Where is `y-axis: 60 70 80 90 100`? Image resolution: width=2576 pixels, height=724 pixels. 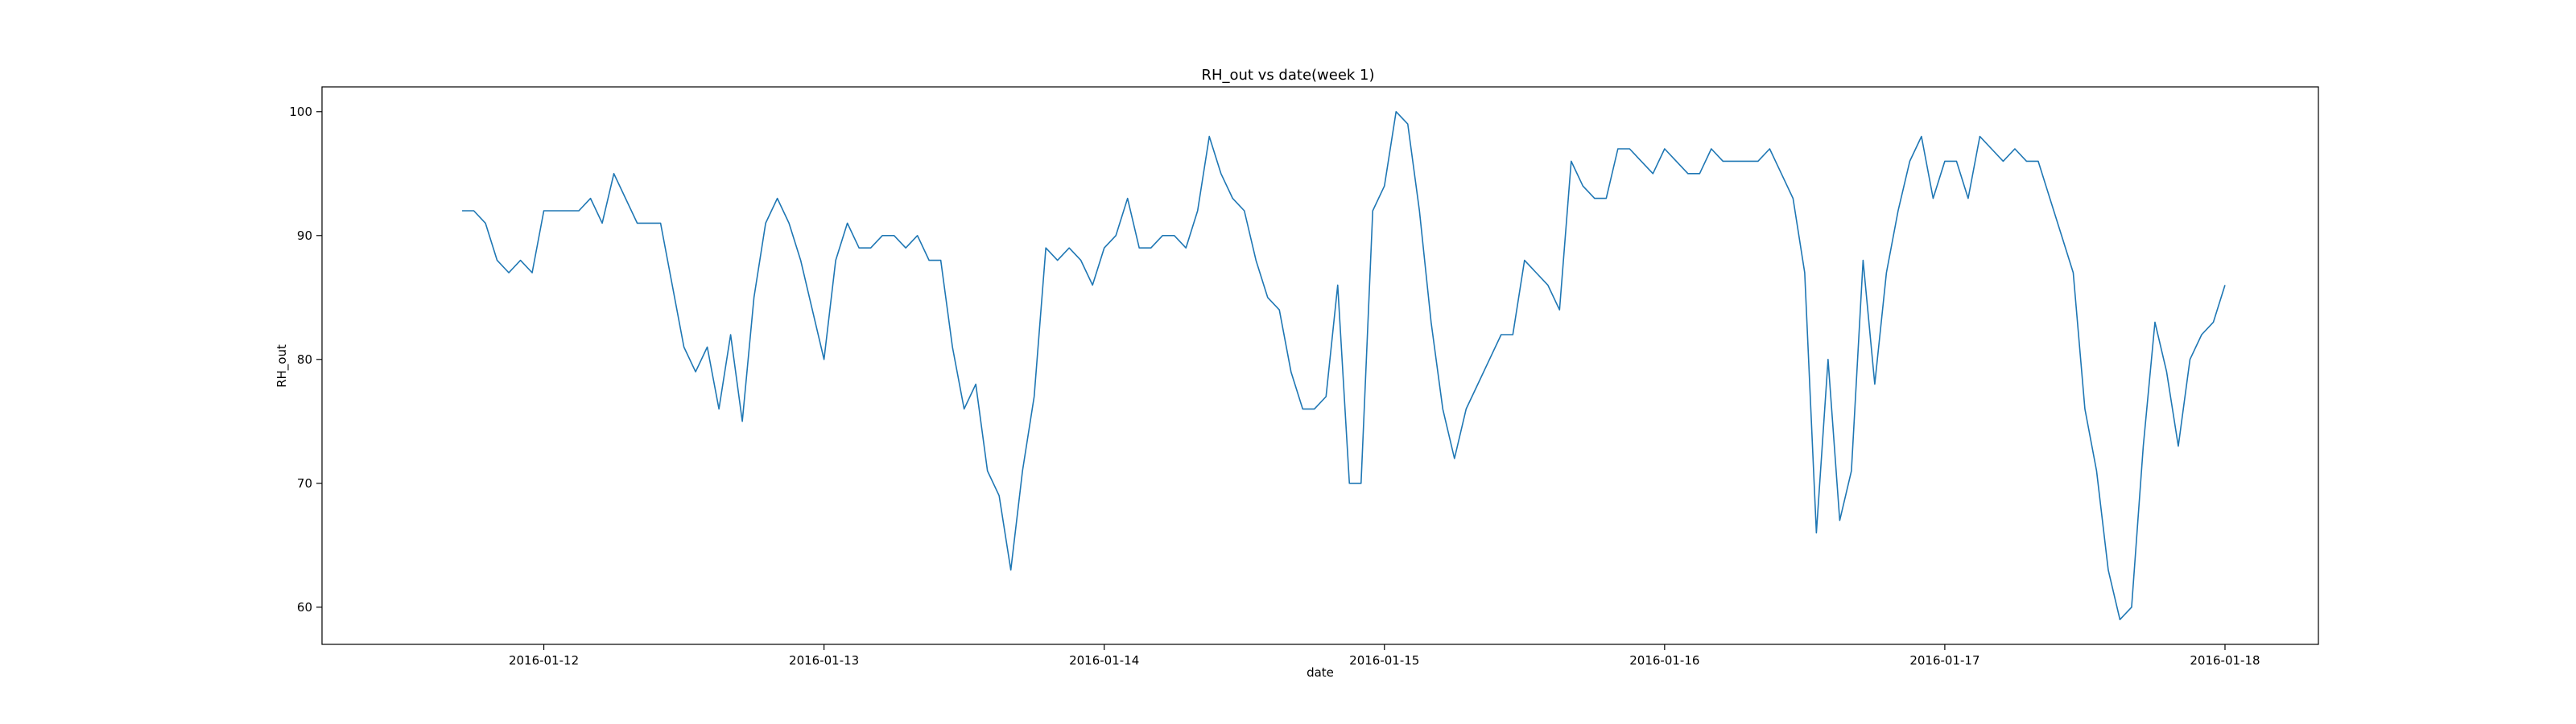 y-axis: 60 70 80 90 100 is located at coordinates (305, 360).